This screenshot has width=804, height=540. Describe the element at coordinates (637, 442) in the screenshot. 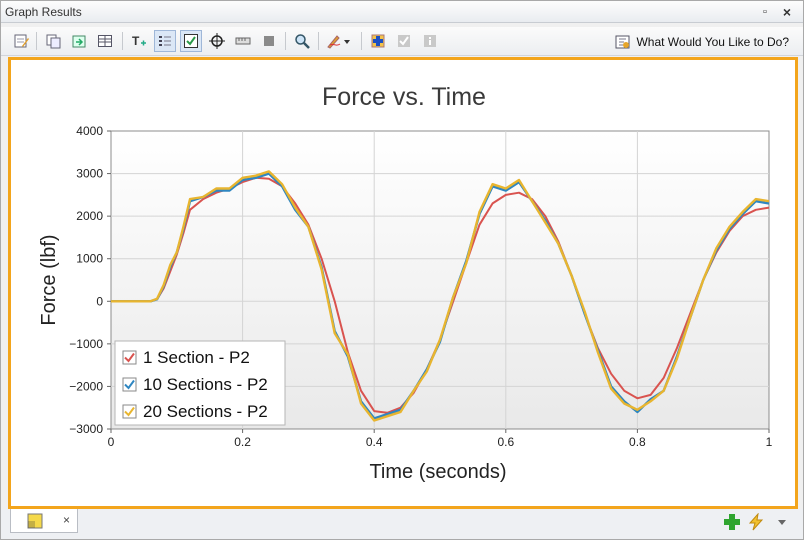

I see `x-tick-label: 0.8` at that location.